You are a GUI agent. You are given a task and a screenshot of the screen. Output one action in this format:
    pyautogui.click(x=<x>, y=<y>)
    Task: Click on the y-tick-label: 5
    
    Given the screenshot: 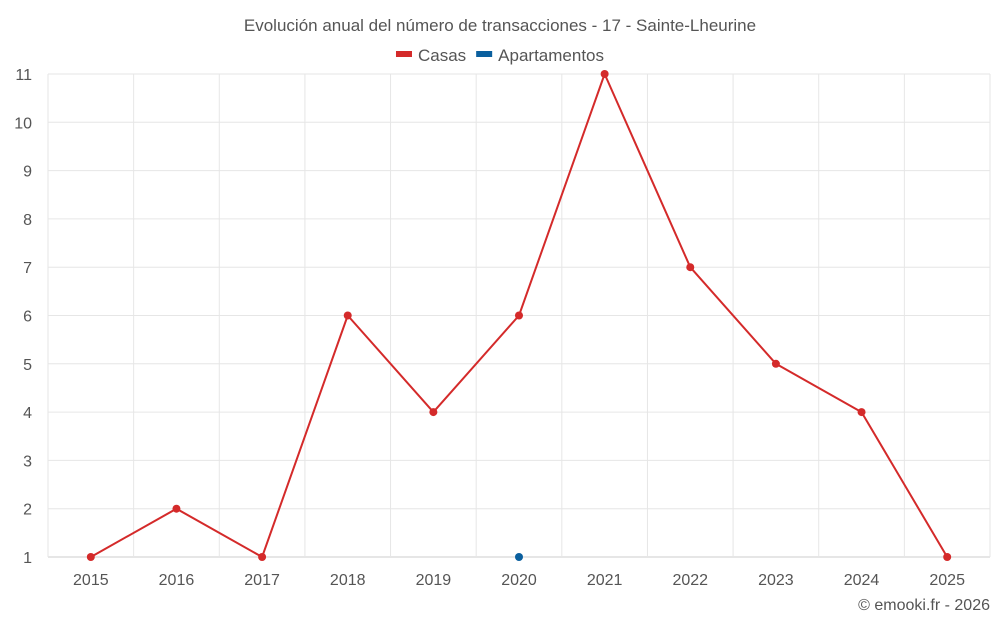 What is the action you would take?
    pyautogui.click(x=27, y=365)
    